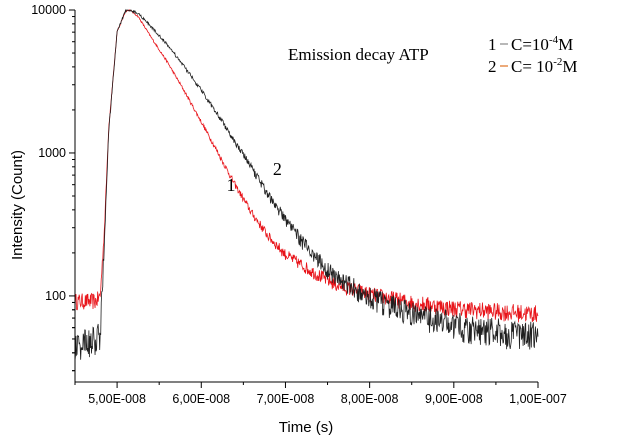 This screenshot has width=617, height=441. What do you see at coordinates (492, 66) in the screenshot?
I see `legend-number-2: 2` at bounding box center [492, 66].